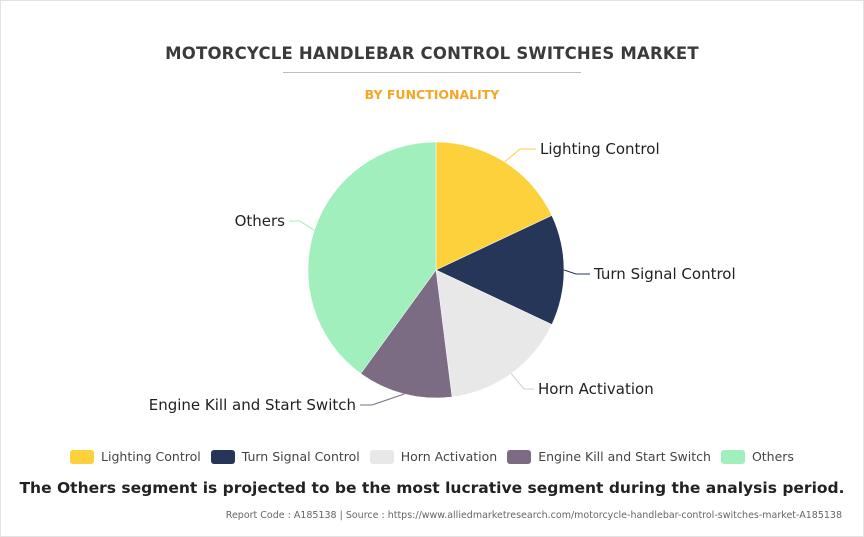  I want to click on legend-item-lighting-control: Lighting Control, so click(135, 456).